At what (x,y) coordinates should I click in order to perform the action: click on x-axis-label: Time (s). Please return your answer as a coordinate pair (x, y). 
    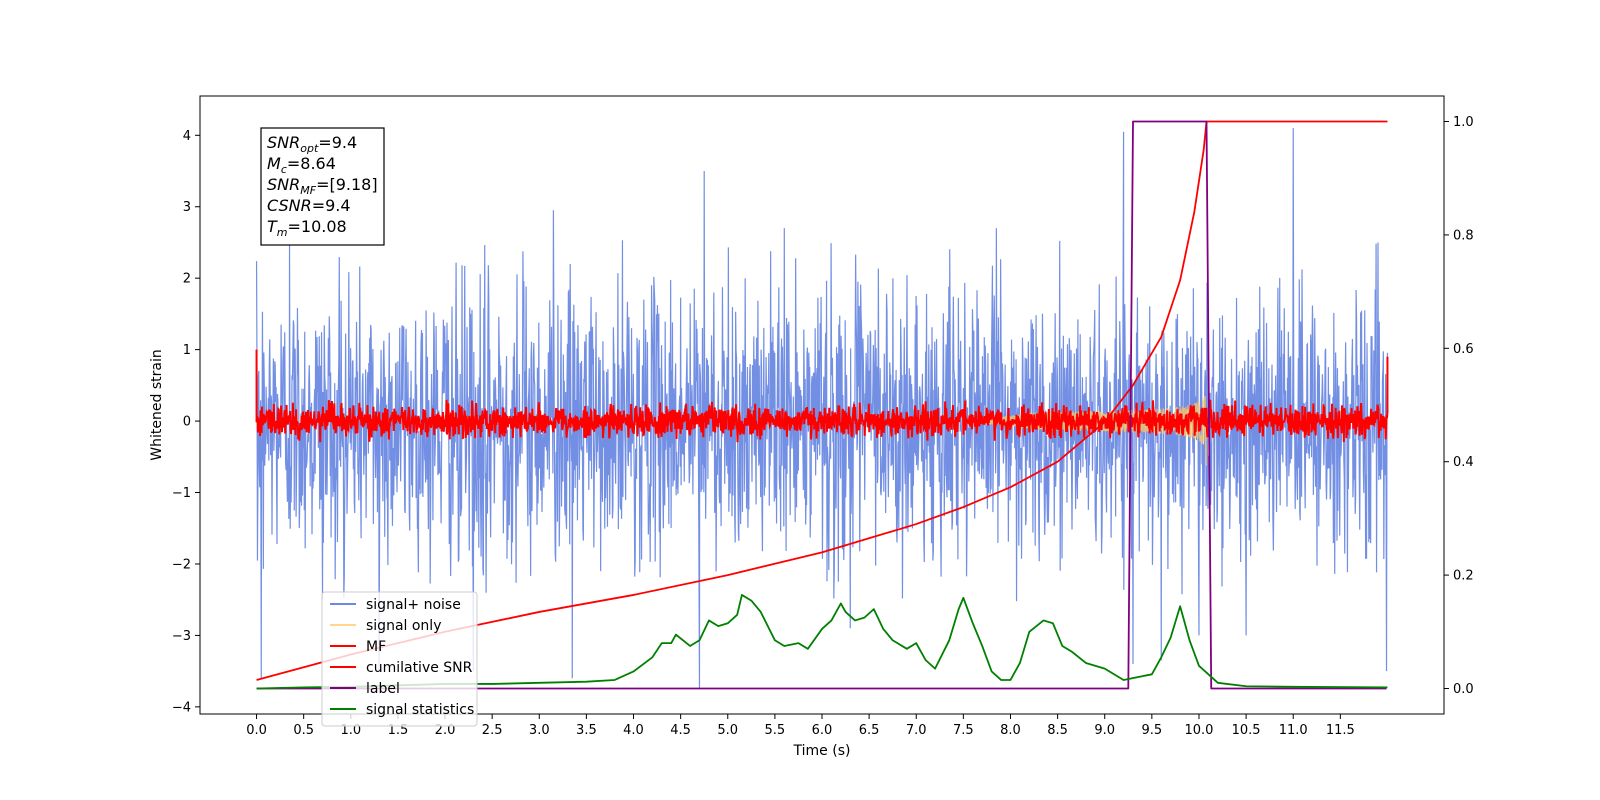
    Looking at the image, I should click on (822, 751).